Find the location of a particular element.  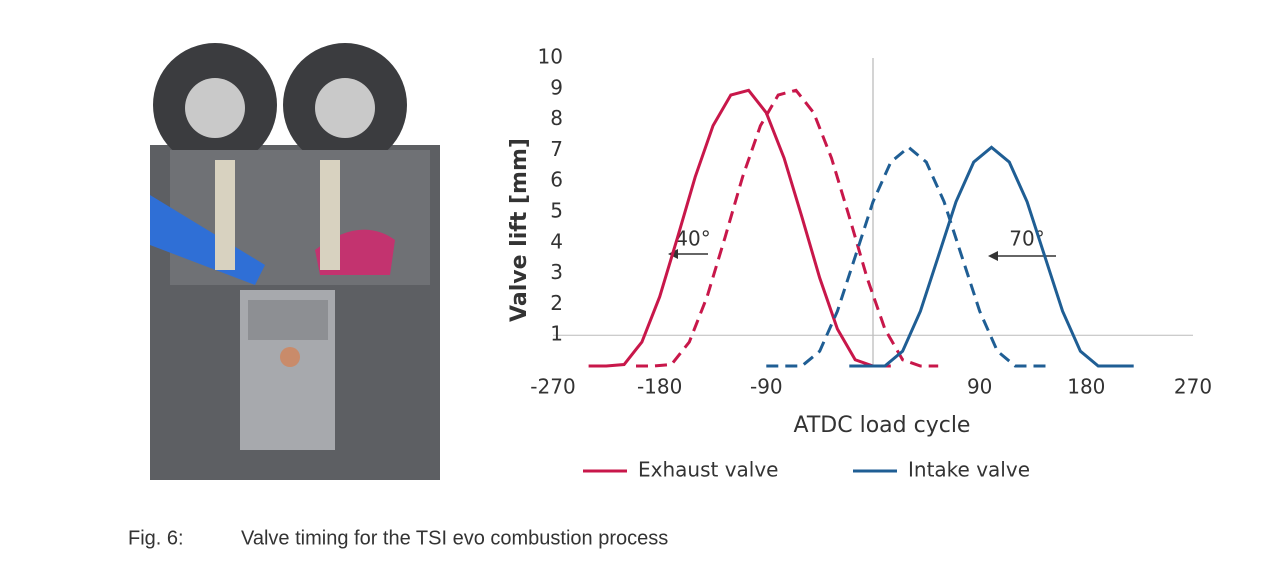

caption-label: Fig. 6: is located at coordinates (156, 538).